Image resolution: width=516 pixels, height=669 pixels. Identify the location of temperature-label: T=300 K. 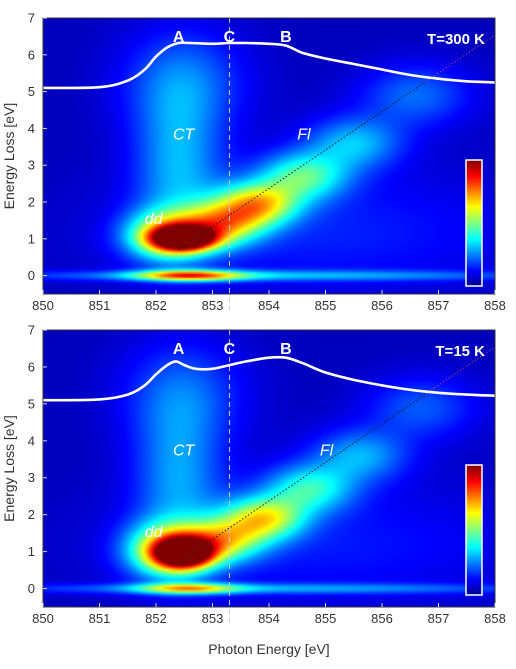
(456, 39).